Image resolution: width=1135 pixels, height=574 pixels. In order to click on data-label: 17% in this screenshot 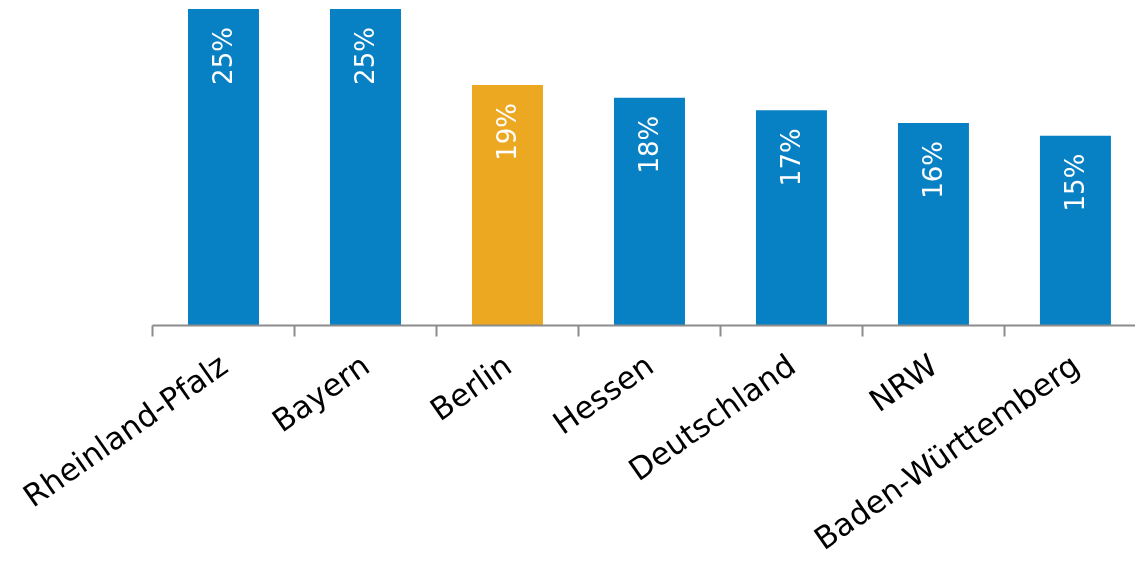, I will do `click(791, 157)`.